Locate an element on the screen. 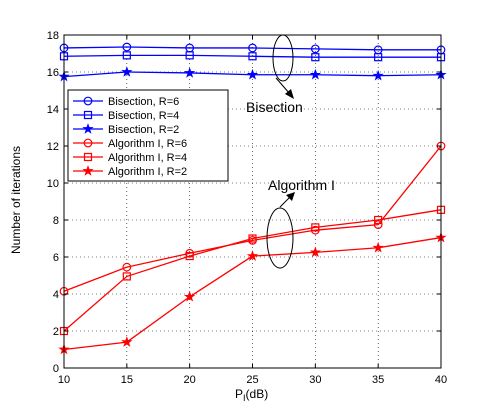 The image size is (485, 413). legend-label: Algorithm I, R=2 is located at coordinates (147, 172).